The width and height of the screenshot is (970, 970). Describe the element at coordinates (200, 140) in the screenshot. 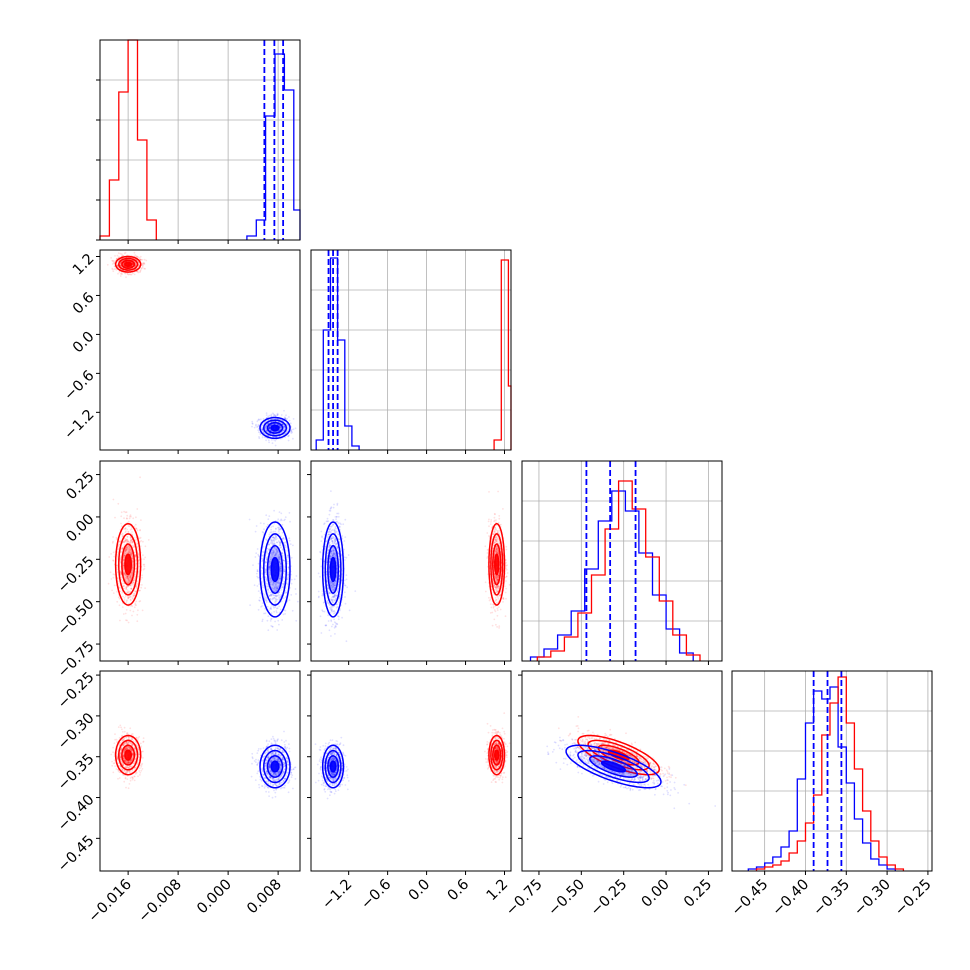

I see `panel-frame` at that location.